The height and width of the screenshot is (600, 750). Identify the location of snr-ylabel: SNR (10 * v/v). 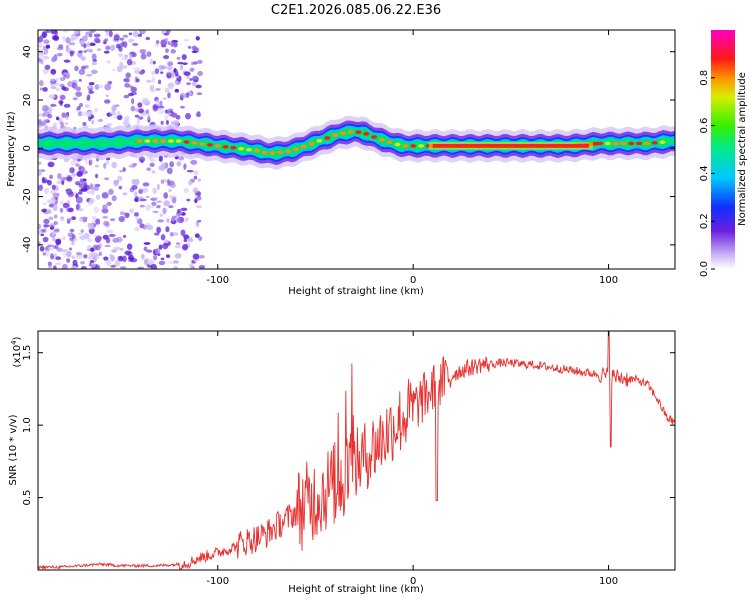
(13, 449).